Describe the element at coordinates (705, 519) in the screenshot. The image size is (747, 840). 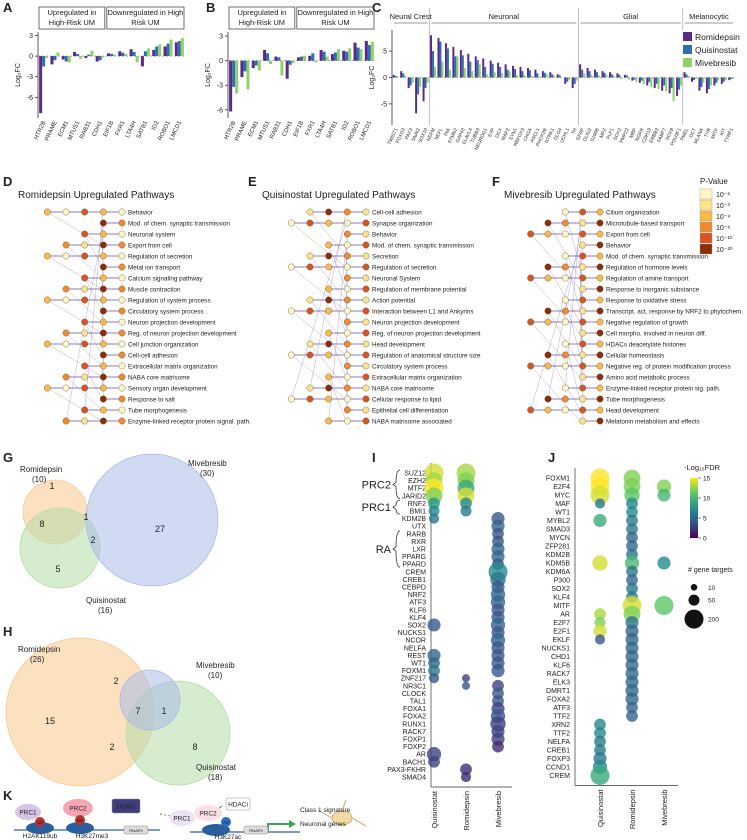
I see `colorbar-tick-label: 5` at that location.